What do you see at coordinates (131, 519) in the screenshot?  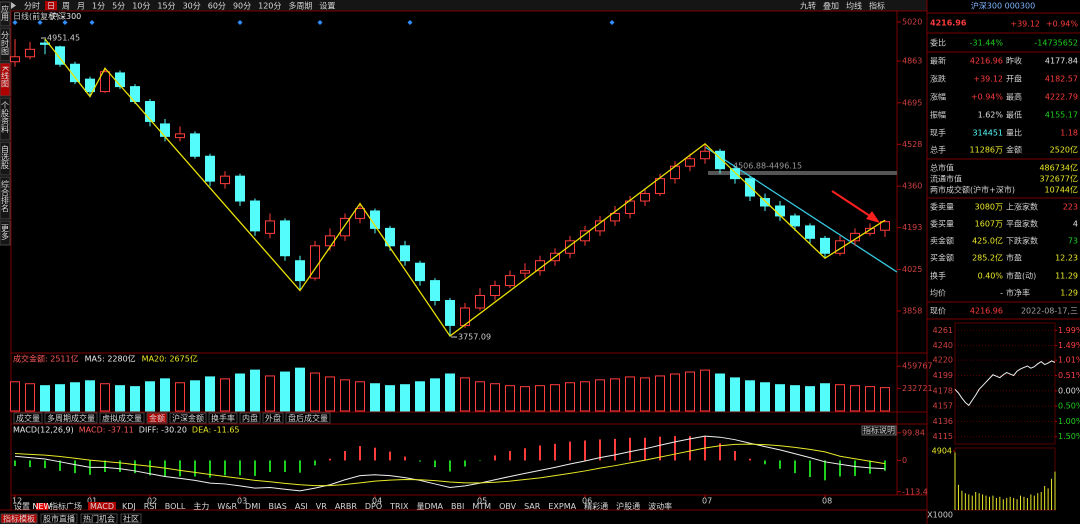 I see `bottom-tab: 社区` at bounding box center [131, 519].